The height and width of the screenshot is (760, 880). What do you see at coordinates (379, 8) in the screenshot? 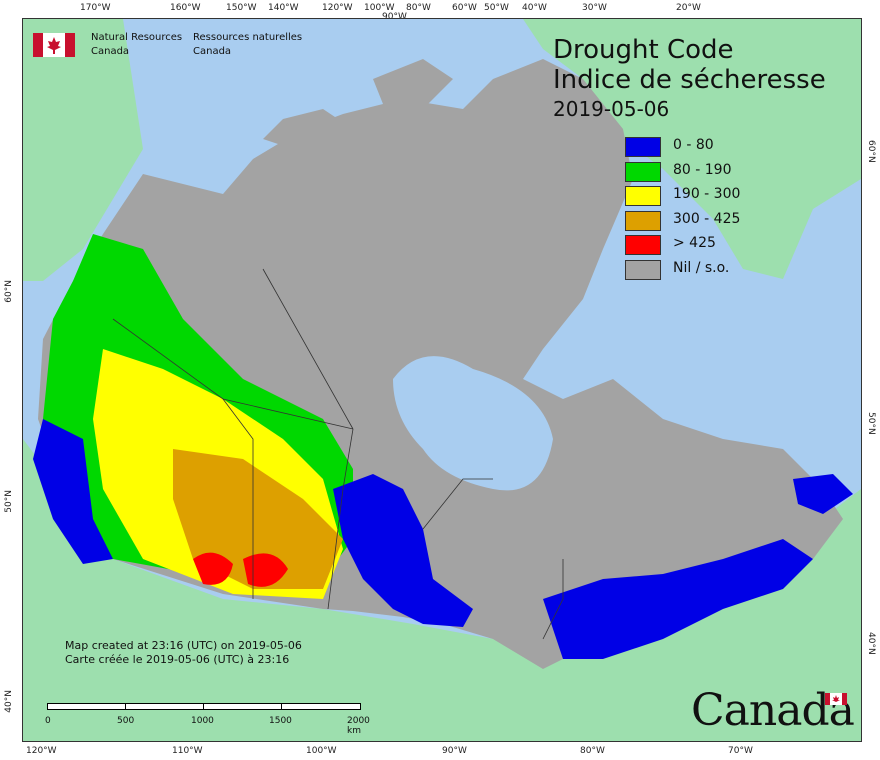
I see `top-tick: 100°W` at bounding box center [379, 8].